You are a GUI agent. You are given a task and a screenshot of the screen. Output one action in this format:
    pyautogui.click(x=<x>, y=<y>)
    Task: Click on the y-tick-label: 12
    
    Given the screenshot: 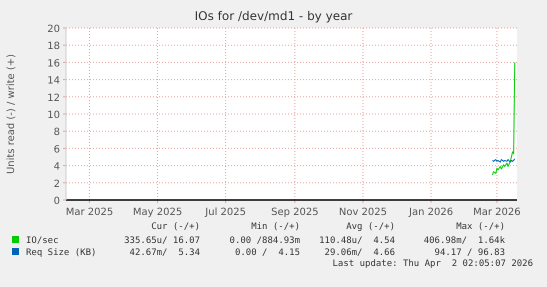 What is the action you would take?
    pyautogui.click(x=53, y=98)
    